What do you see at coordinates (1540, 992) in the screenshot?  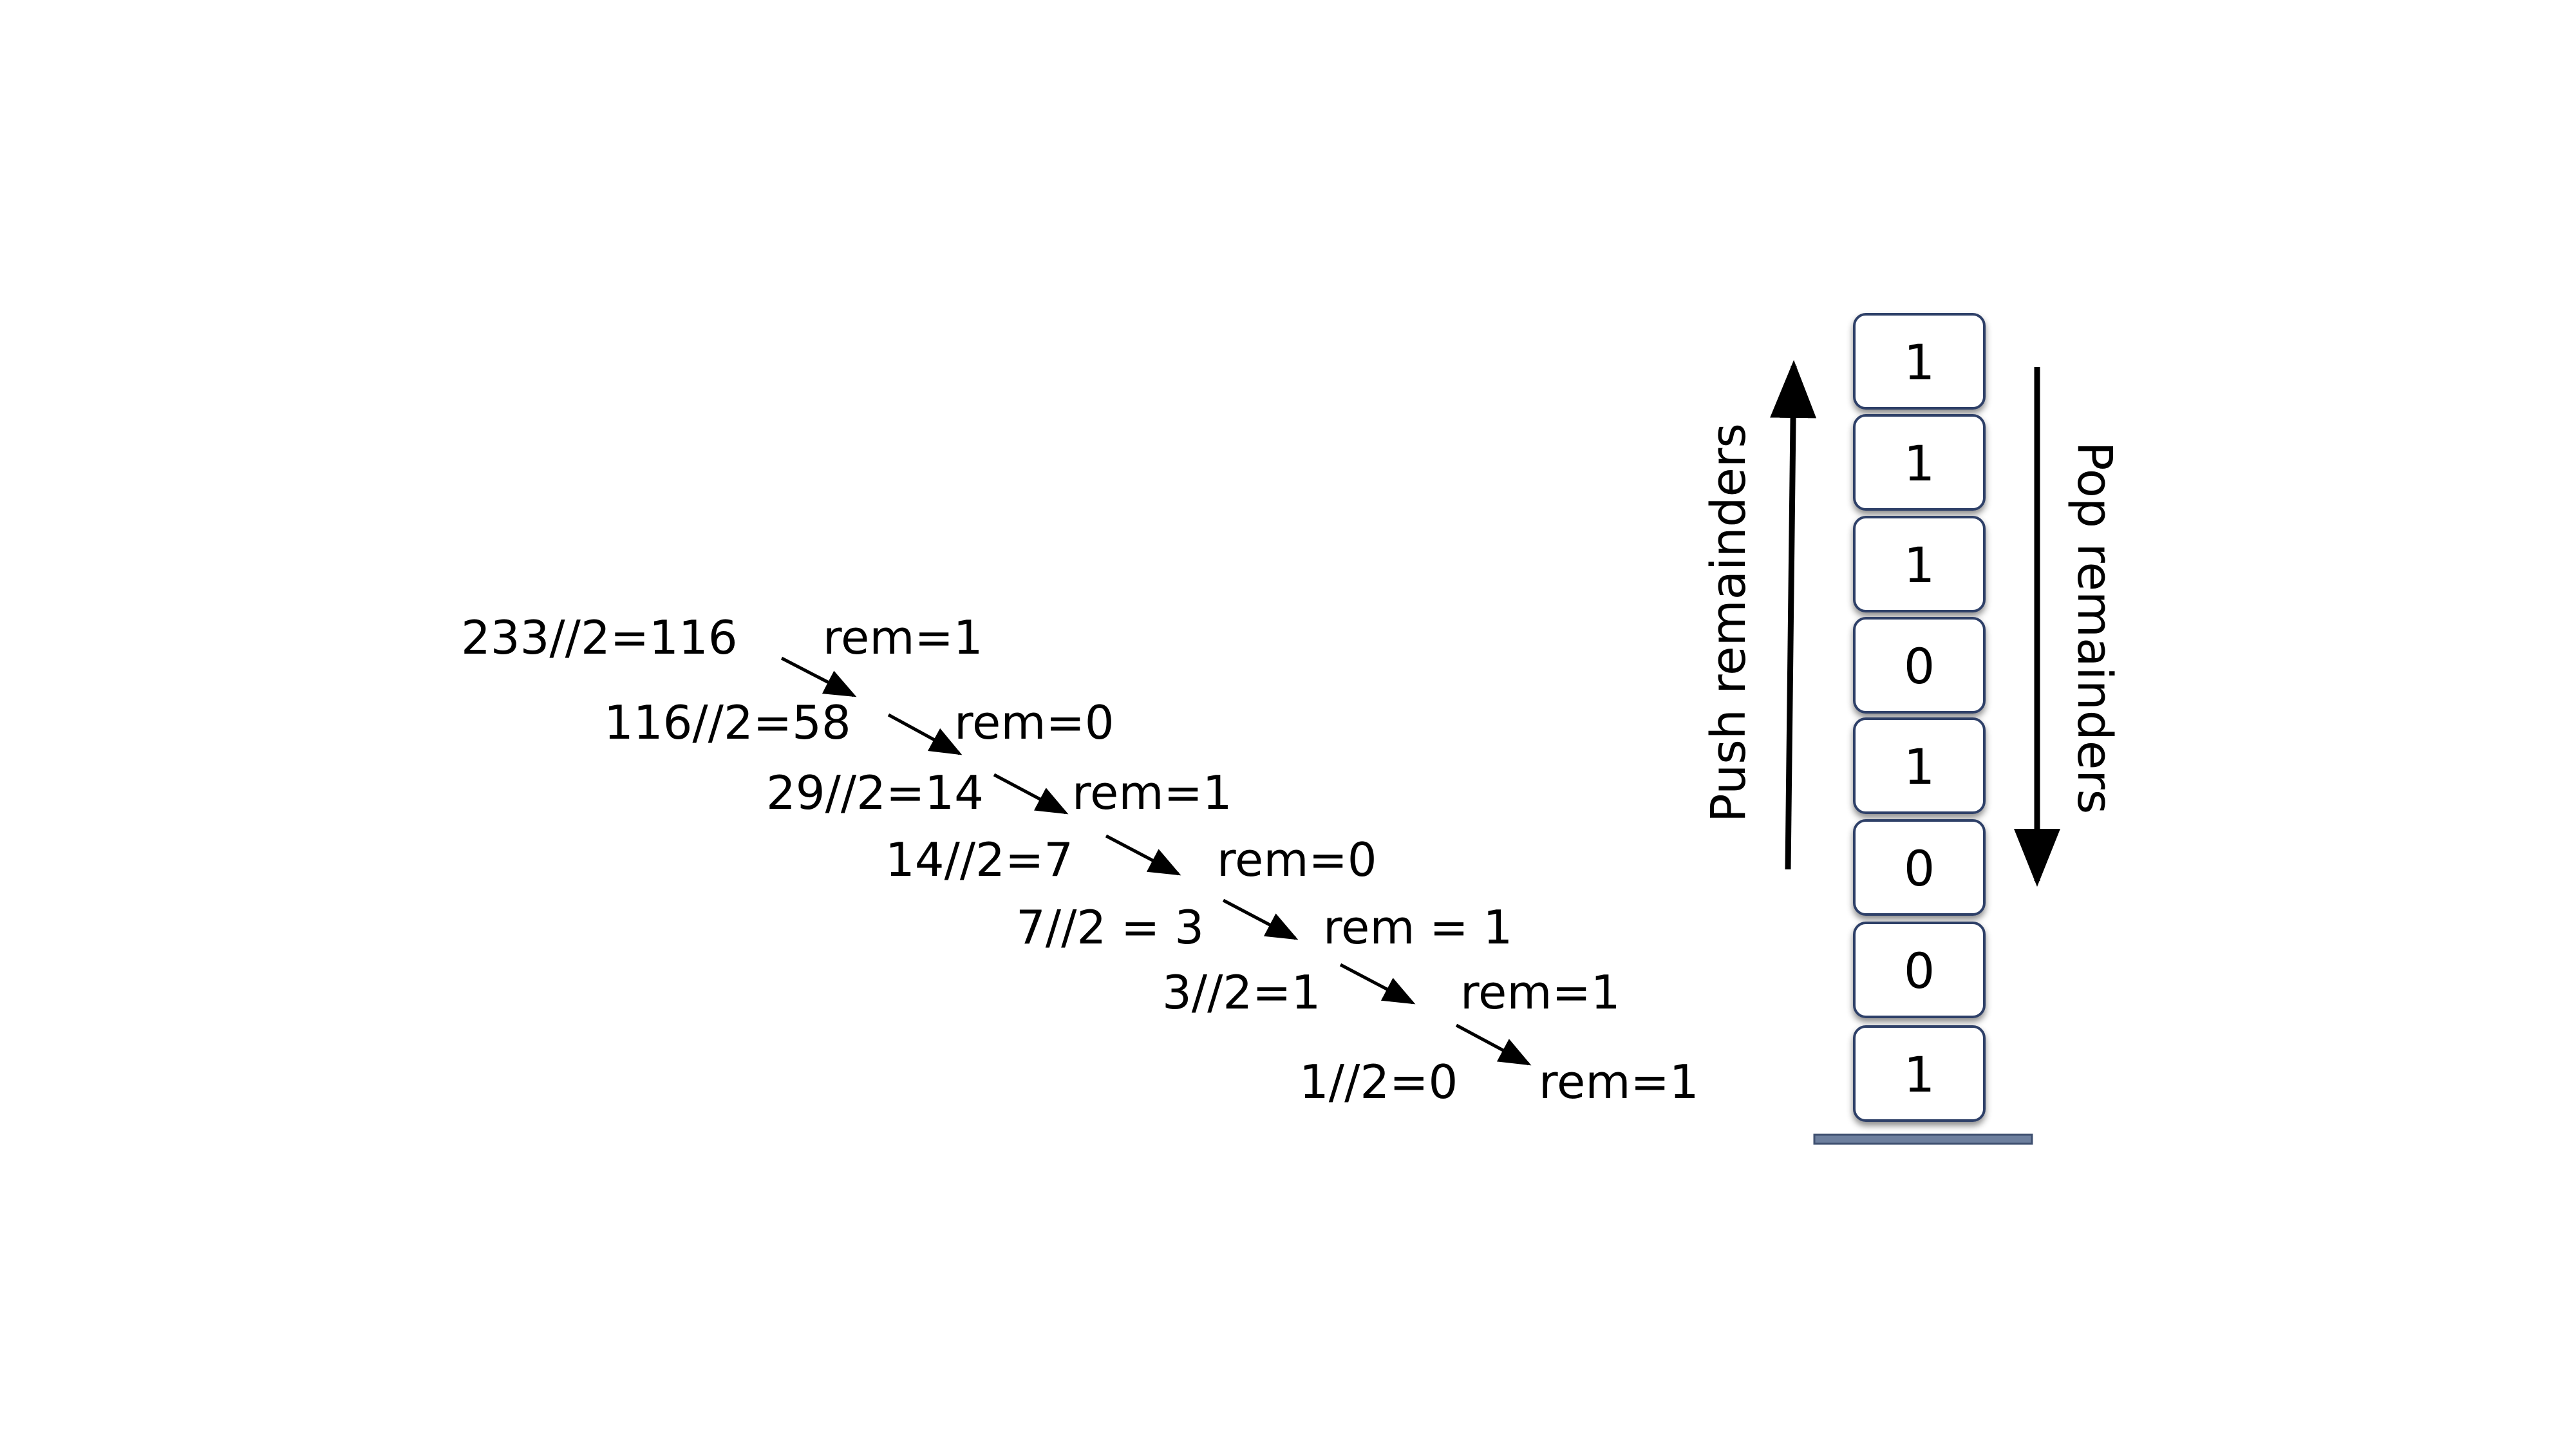 I see `step-remainder-6: rem=1` at bounding box center [1540, 992].